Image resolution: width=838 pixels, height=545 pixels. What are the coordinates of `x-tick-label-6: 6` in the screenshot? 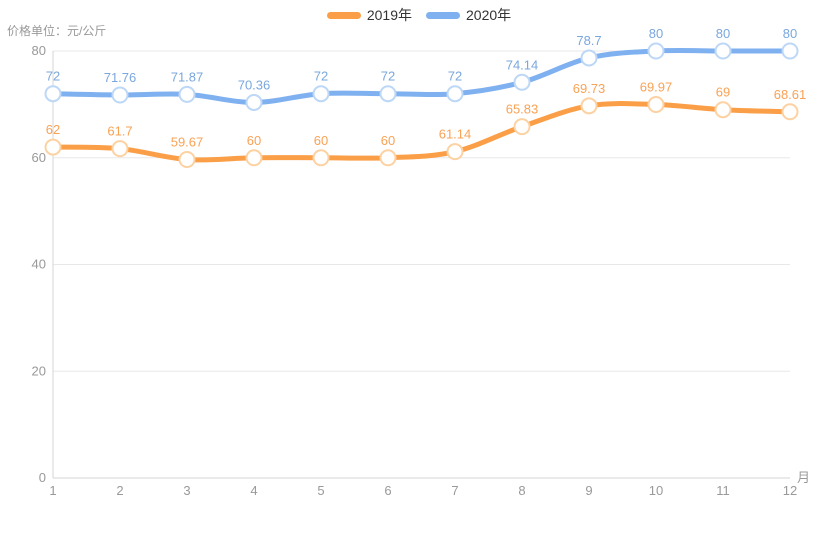 It's located at (387, 490).